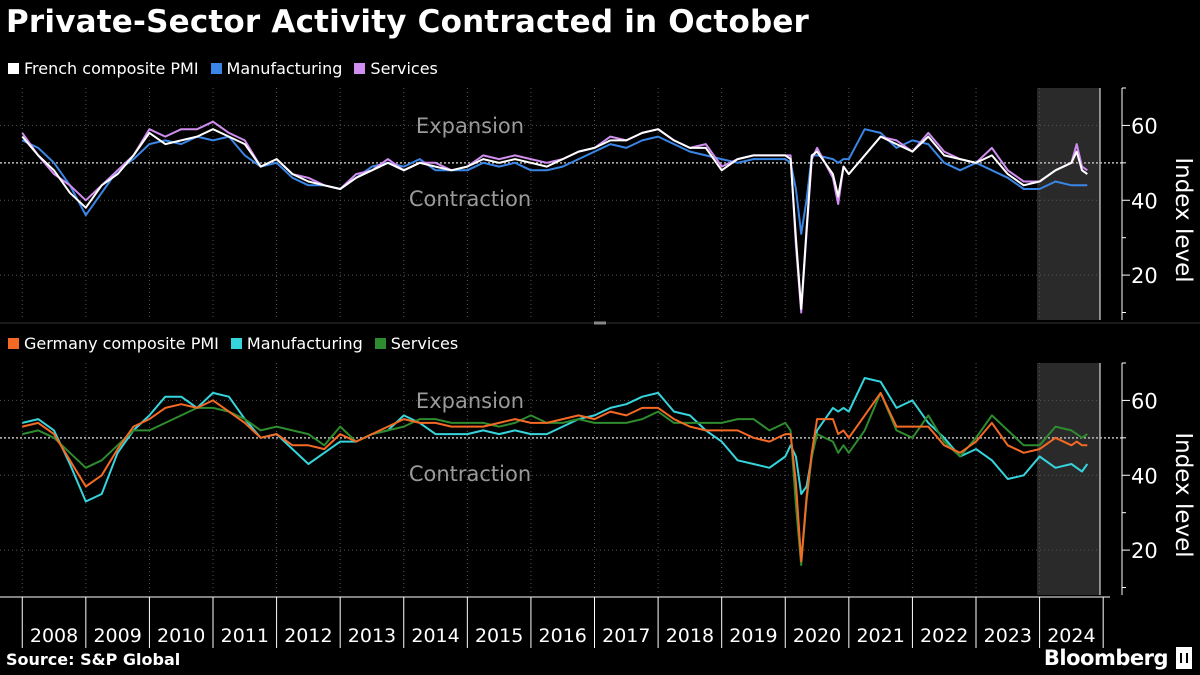  Describe the element at coordinates (111, 68) in the screenshot. I see `legend-label-french-composite: French composite PMI` at that location.